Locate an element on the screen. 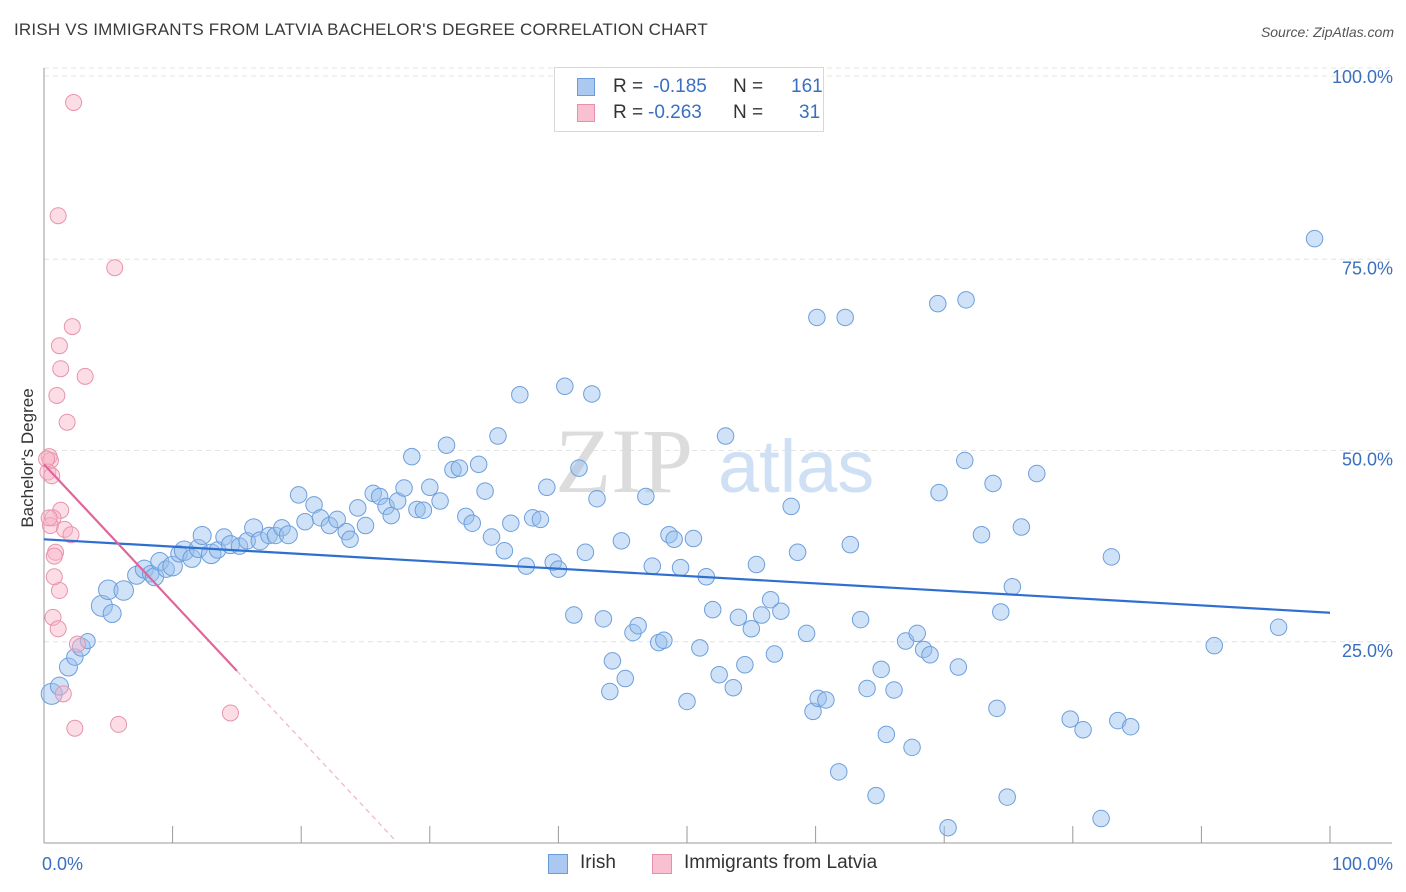  x-tick-label-min: 0.0% is located at coordinates (62, 864).